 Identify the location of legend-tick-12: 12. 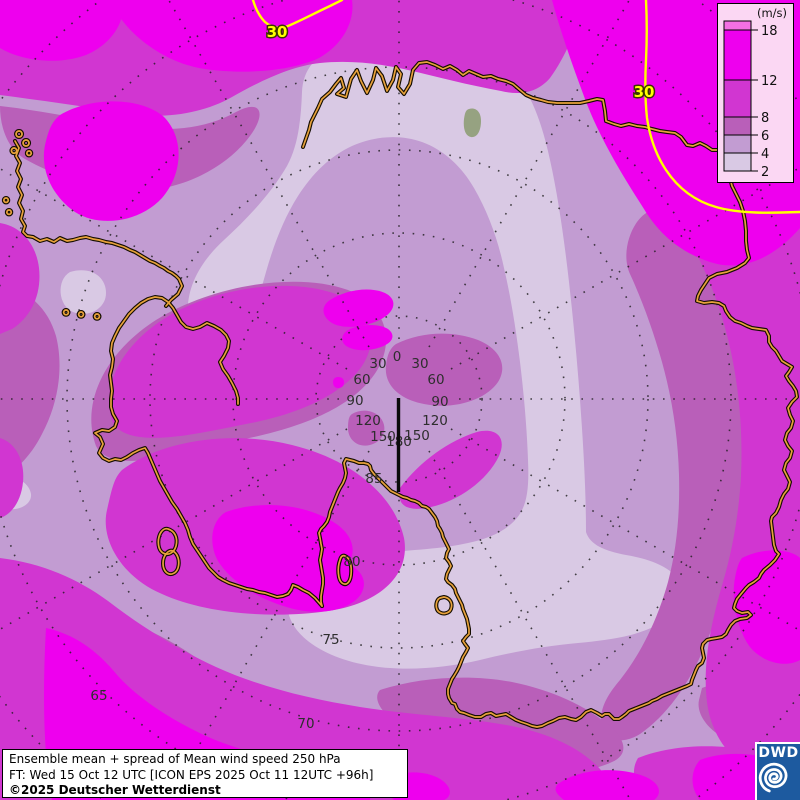
(769, 81).